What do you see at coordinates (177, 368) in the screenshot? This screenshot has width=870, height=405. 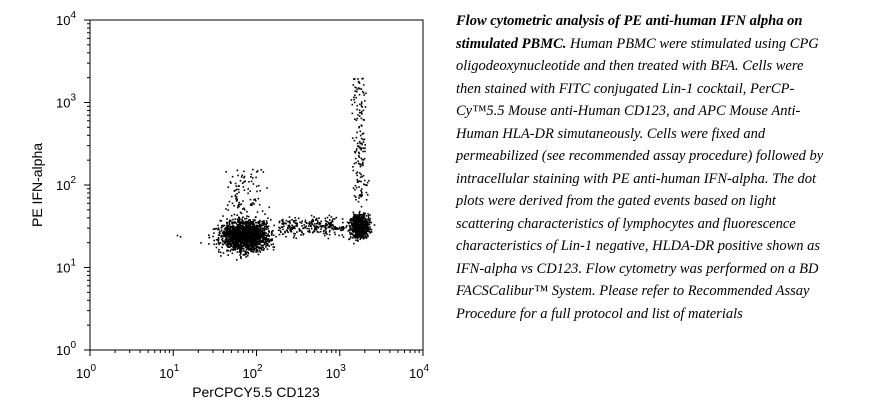 I see `x-tick-exponent: 1` at bounding box center [177, 368].